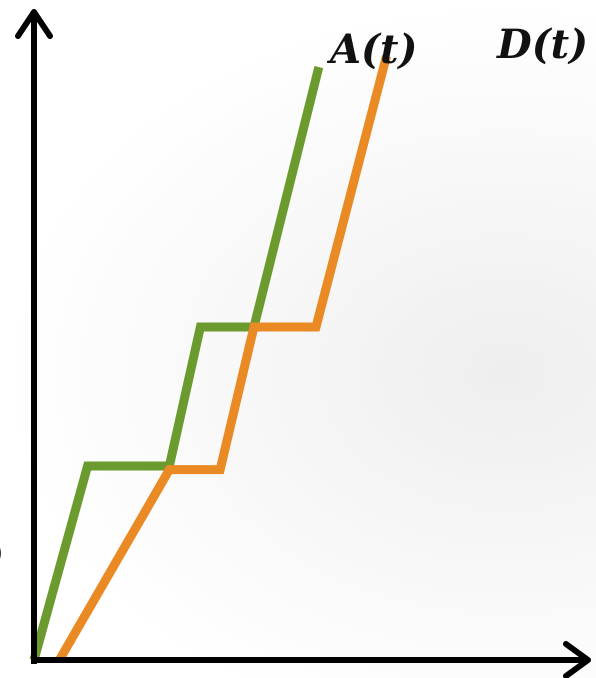  Describe the element at coordinates (34, 24) in the screenshot. I see `y-axis-arrowhead` at that location.